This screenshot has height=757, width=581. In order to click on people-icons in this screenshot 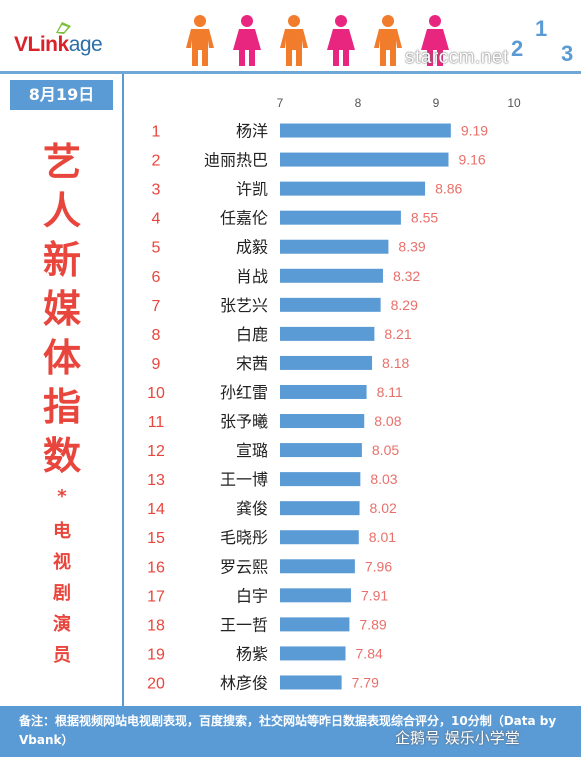, I will do `click(317, 40)`.